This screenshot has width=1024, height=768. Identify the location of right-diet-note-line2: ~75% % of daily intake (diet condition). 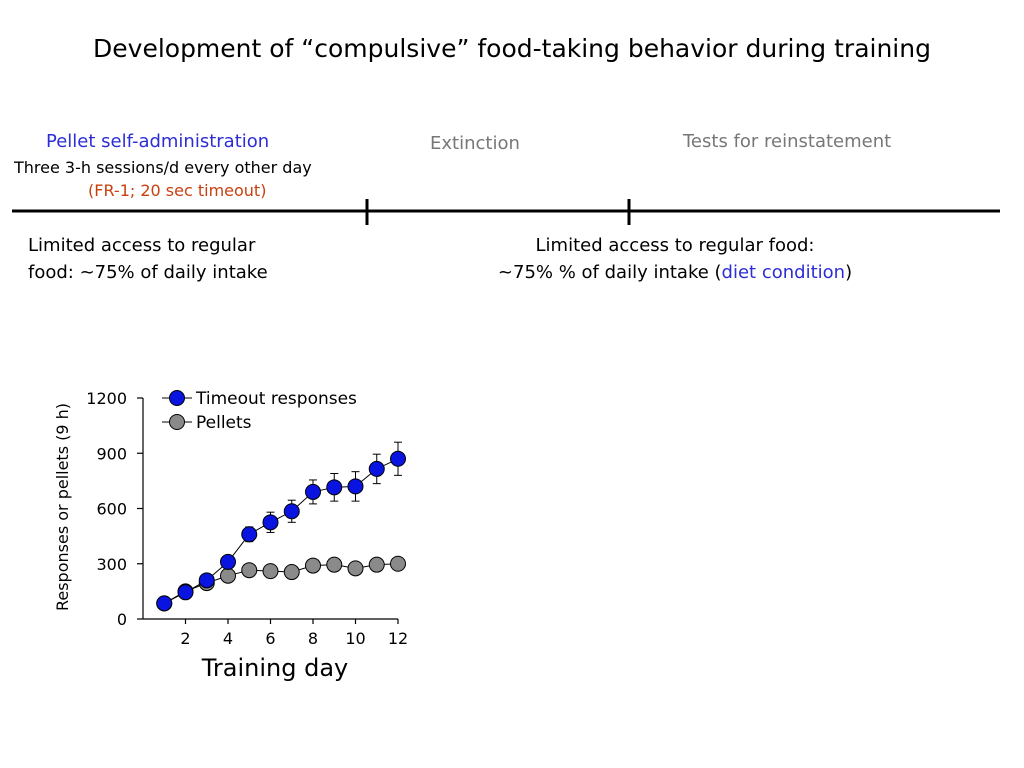
(675, 272).